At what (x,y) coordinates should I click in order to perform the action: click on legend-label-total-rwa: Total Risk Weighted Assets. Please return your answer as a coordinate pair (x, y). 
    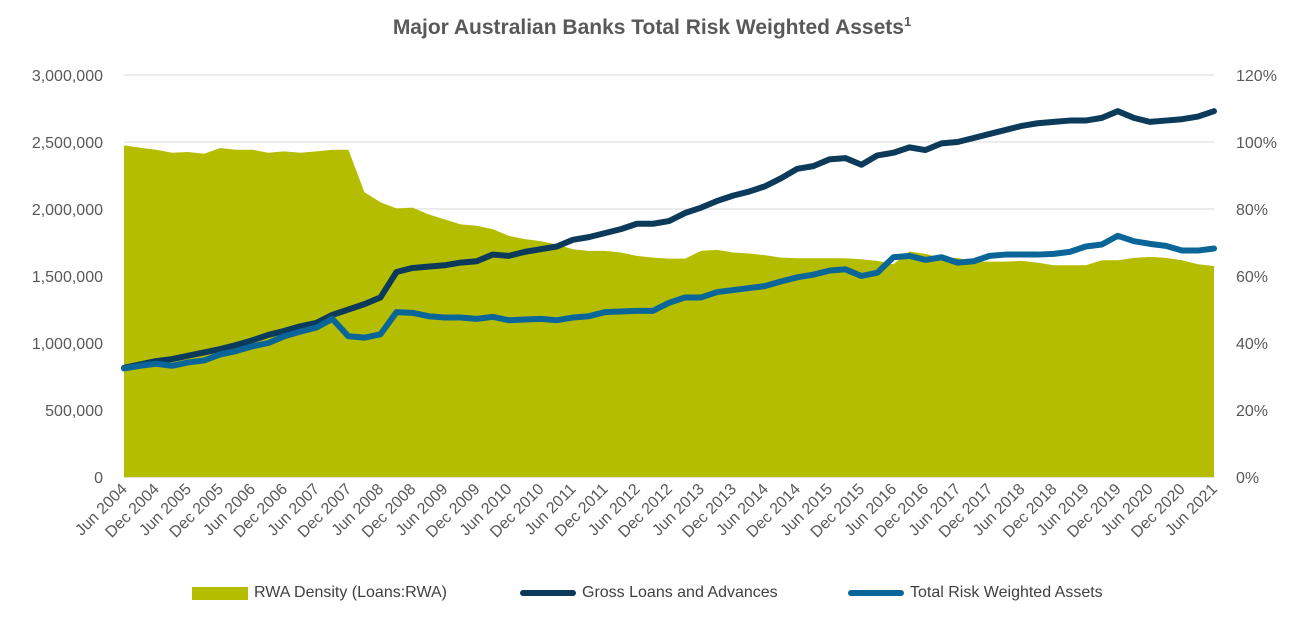
    Looking at the image, I should click on (1006, 592).